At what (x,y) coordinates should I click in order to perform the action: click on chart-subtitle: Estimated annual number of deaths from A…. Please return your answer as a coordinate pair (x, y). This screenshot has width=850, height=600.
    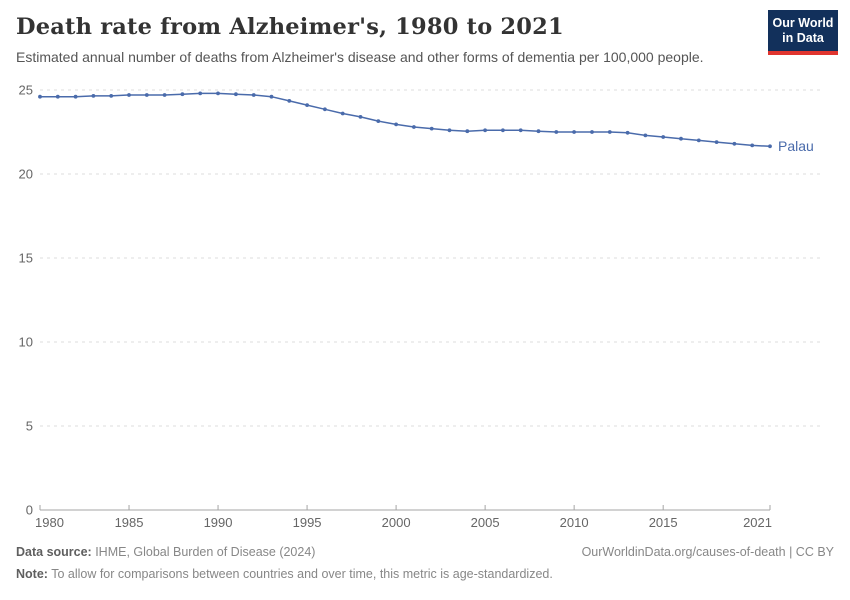
    Looking at the image, I should click on (360, 57).